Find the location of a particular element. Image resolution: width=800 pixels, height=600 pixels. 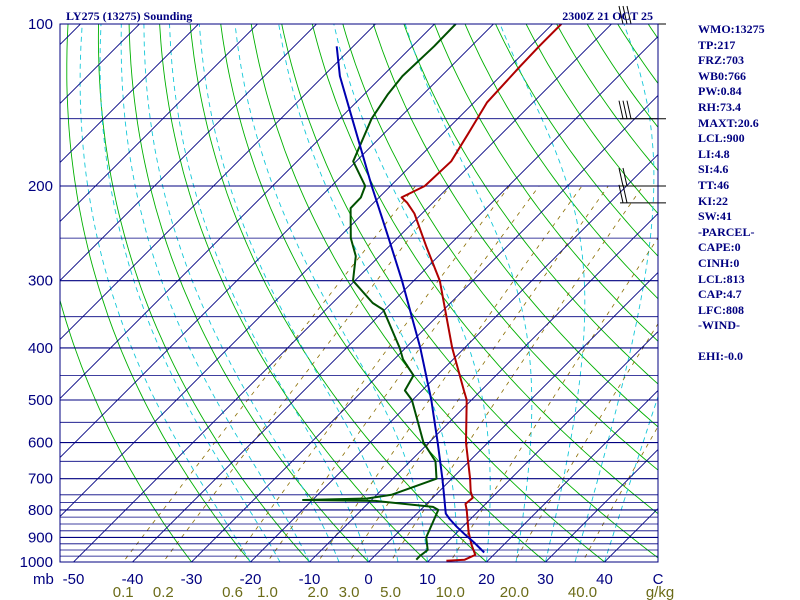

sounding-datetime: 2300Z 21 OCT 25 is located at coordinates (607, 16).